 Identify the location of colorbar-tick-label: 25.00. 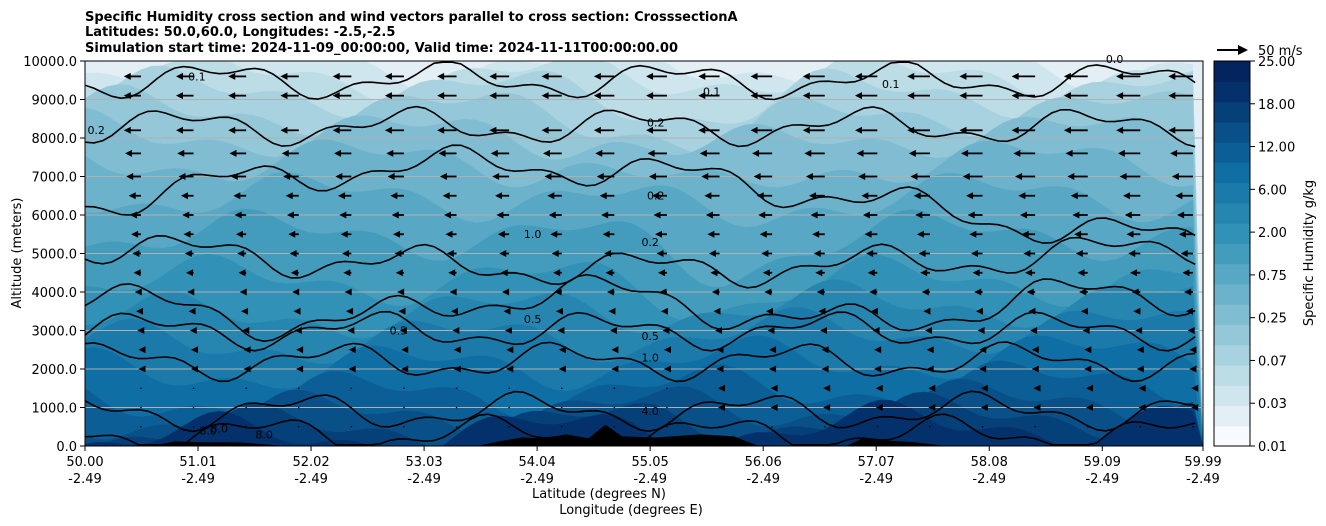
(1276, 62).